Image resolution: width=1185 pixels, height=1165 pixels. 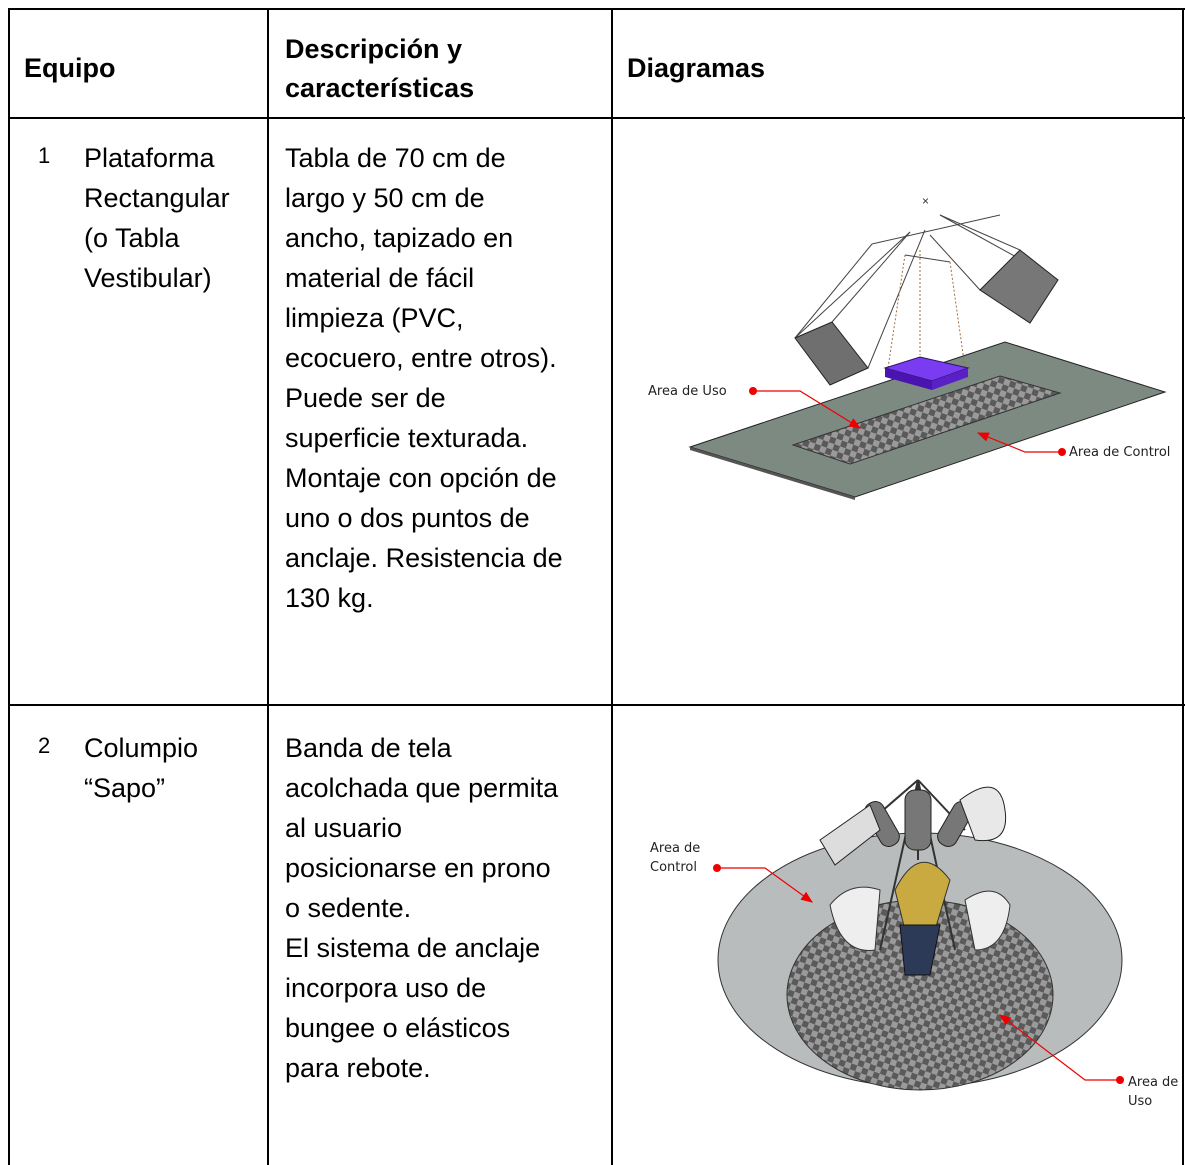 What do you see at coordinates (422, 788) in the screenshot?
I see `description-line: acolchada que permita` at bounding box center [422, 788].